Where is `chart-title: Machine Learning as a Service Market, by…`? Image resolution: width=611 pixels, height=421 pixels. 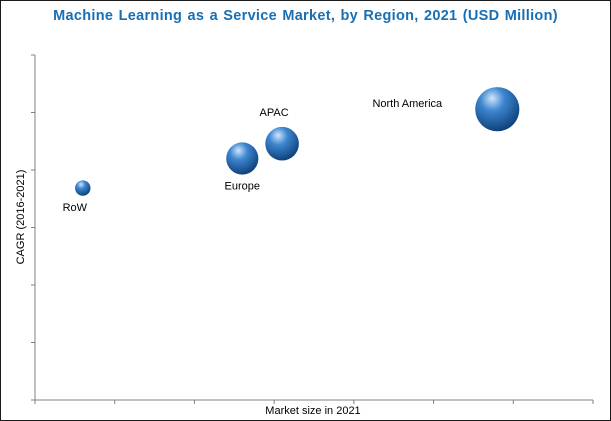 chart-title: Machine Learning as a Service Market, by… is located at coordinates (305, 16).